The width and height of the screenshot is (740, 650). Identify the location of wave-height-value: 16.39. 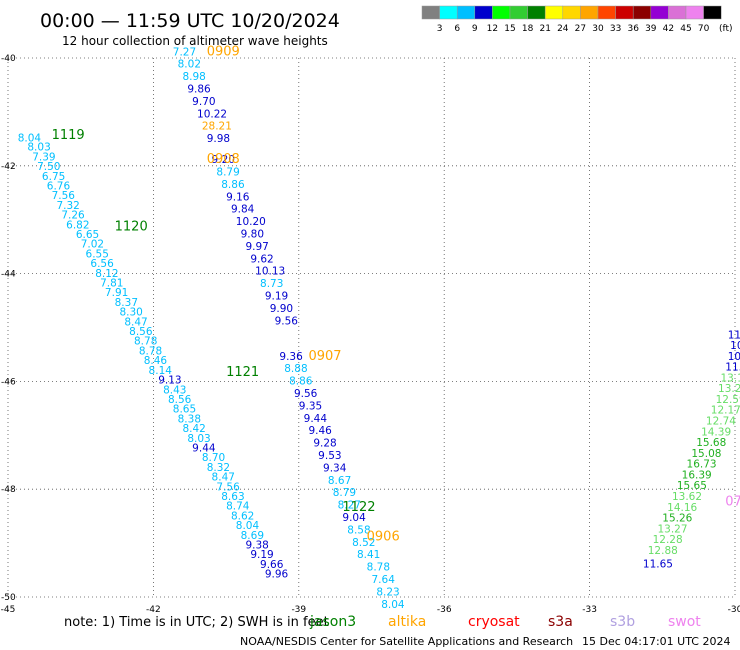
(697, 475).